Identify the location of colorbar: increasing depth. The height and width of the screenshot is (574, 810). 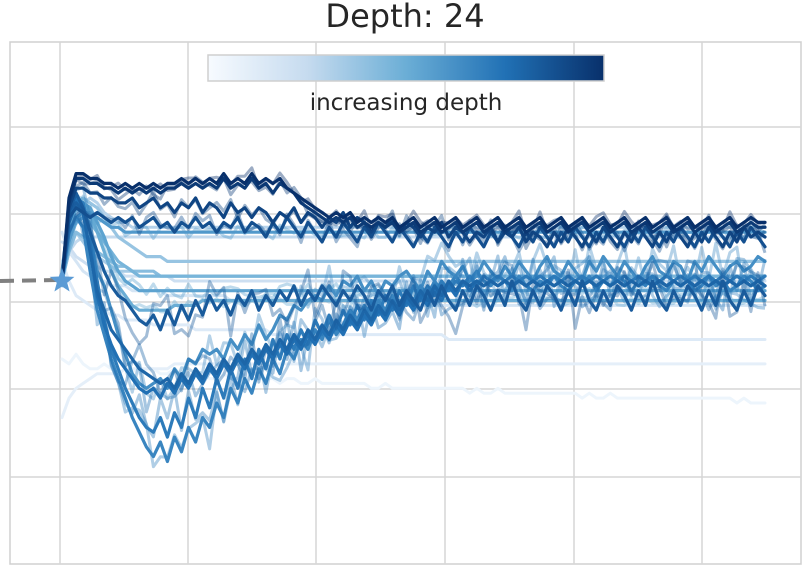
(406, 85).